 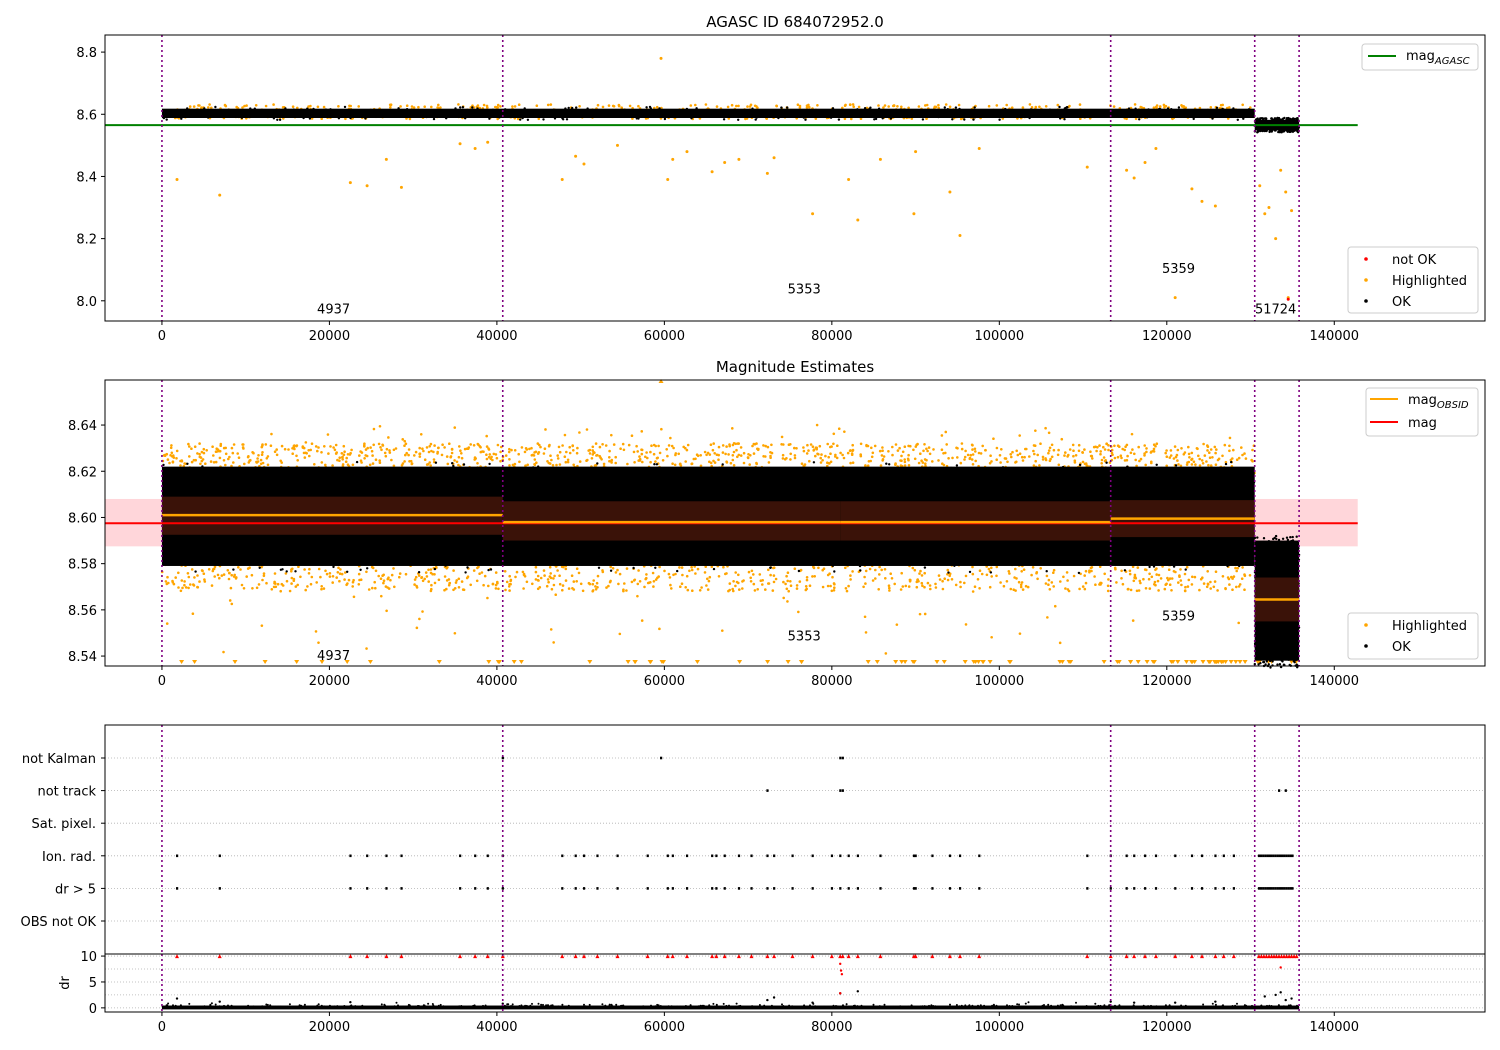 I want to click on legend-highlighted-marker, so click(x=1366, y=280).